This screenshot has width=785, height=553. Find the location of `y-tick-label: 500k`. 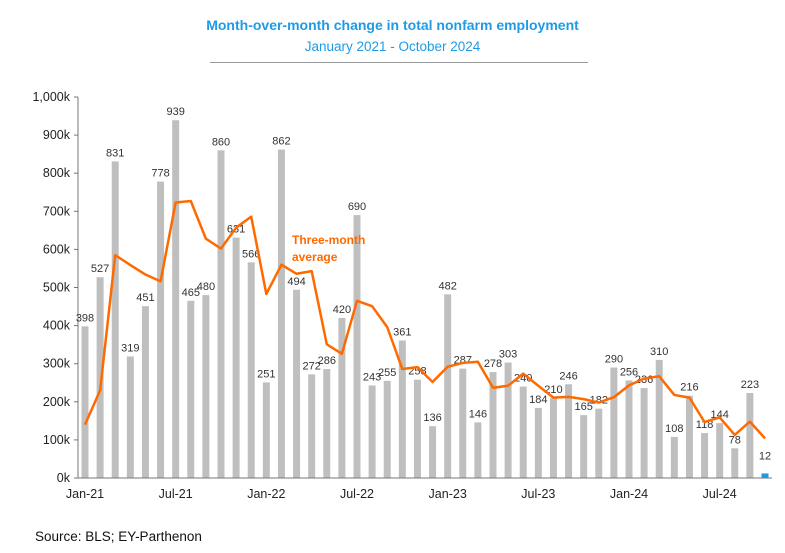

y-tick-label: 500k is located at coordinates (57, 288).